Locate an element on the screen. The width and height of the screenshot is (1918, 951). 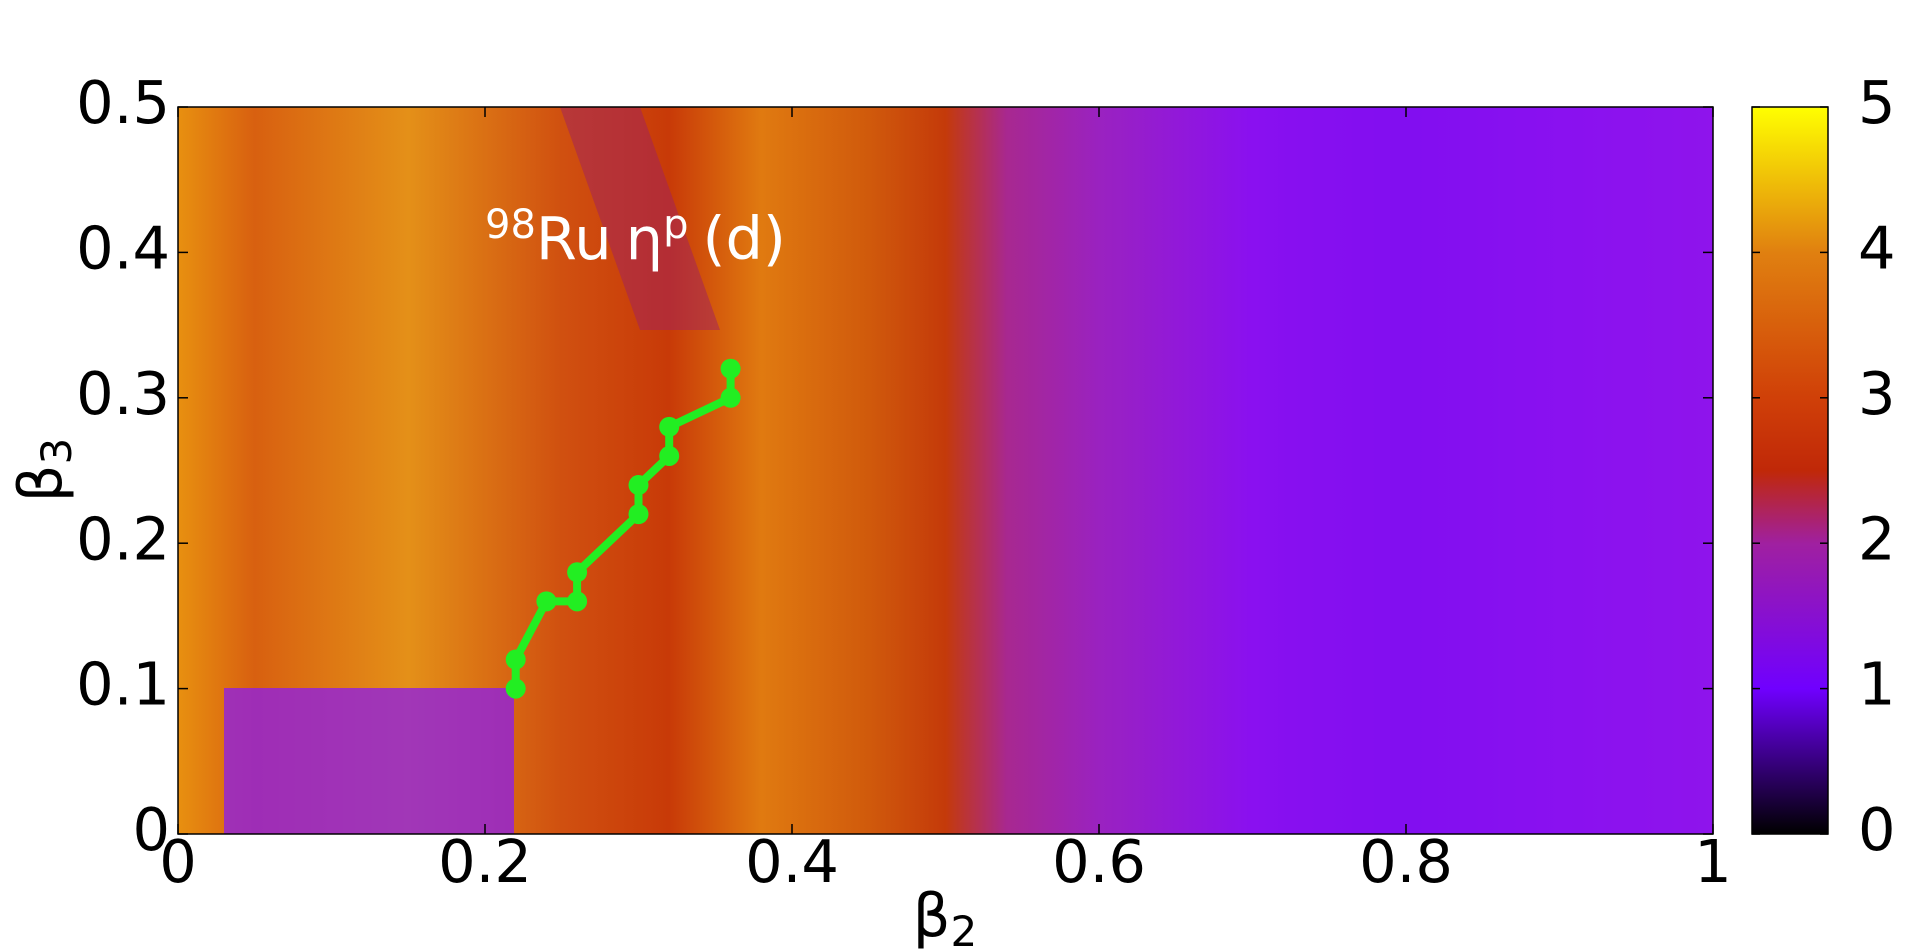
annotation-suffix: (d) is located at coordinates (744, 238).